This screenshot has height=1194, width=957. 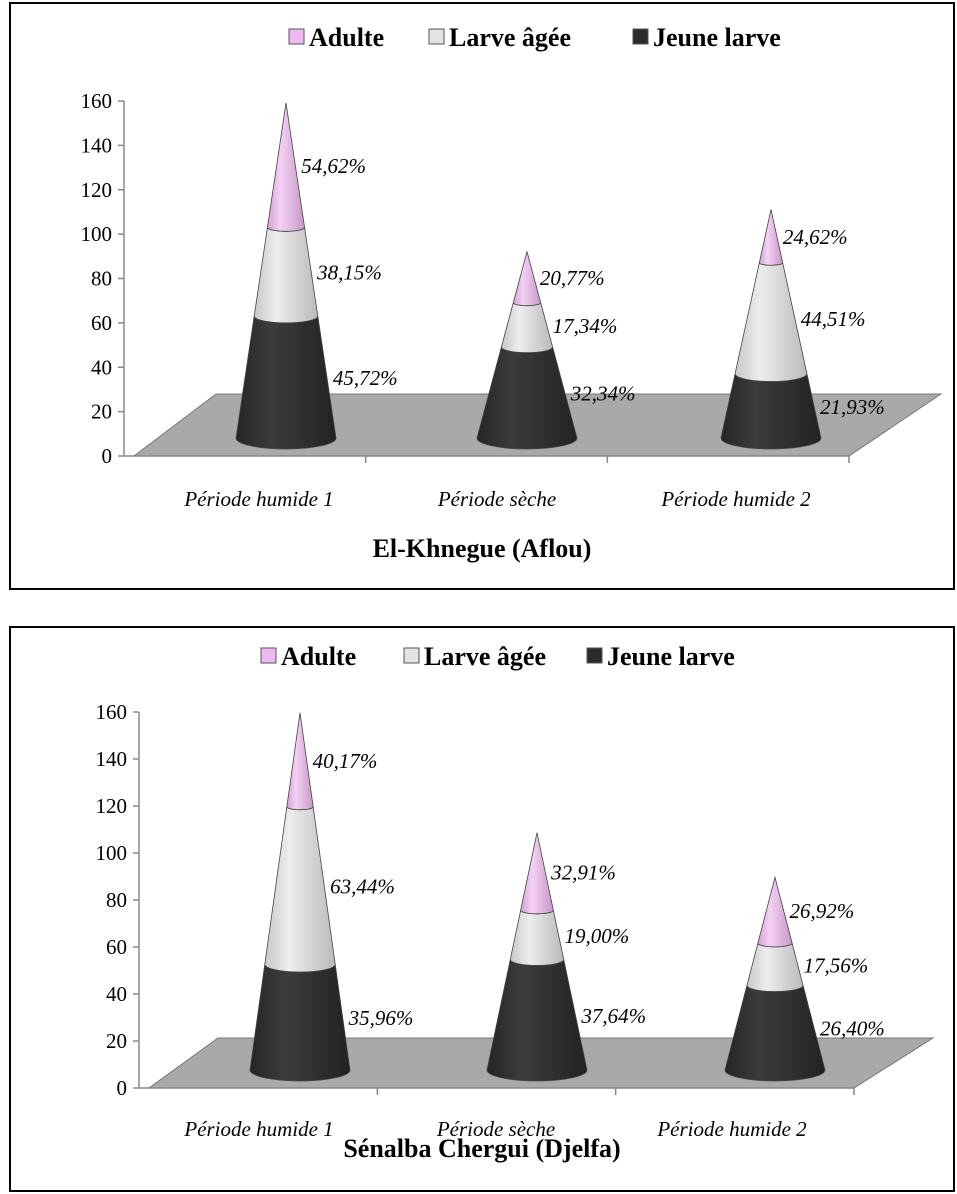 I want to click on data-label: 63,44%, so click(x=362, y=887).